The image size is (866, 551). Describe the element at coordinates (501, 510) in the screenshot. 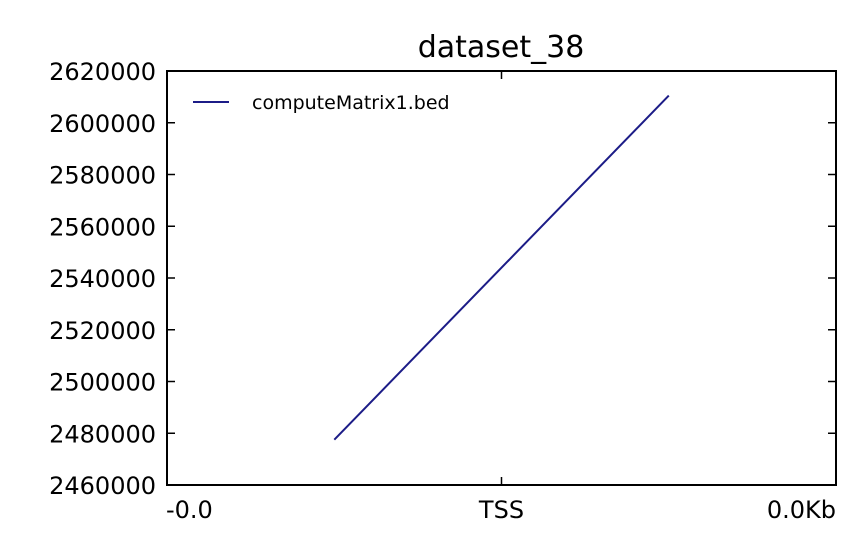

I see `x-tick-label: TSS` at that location.